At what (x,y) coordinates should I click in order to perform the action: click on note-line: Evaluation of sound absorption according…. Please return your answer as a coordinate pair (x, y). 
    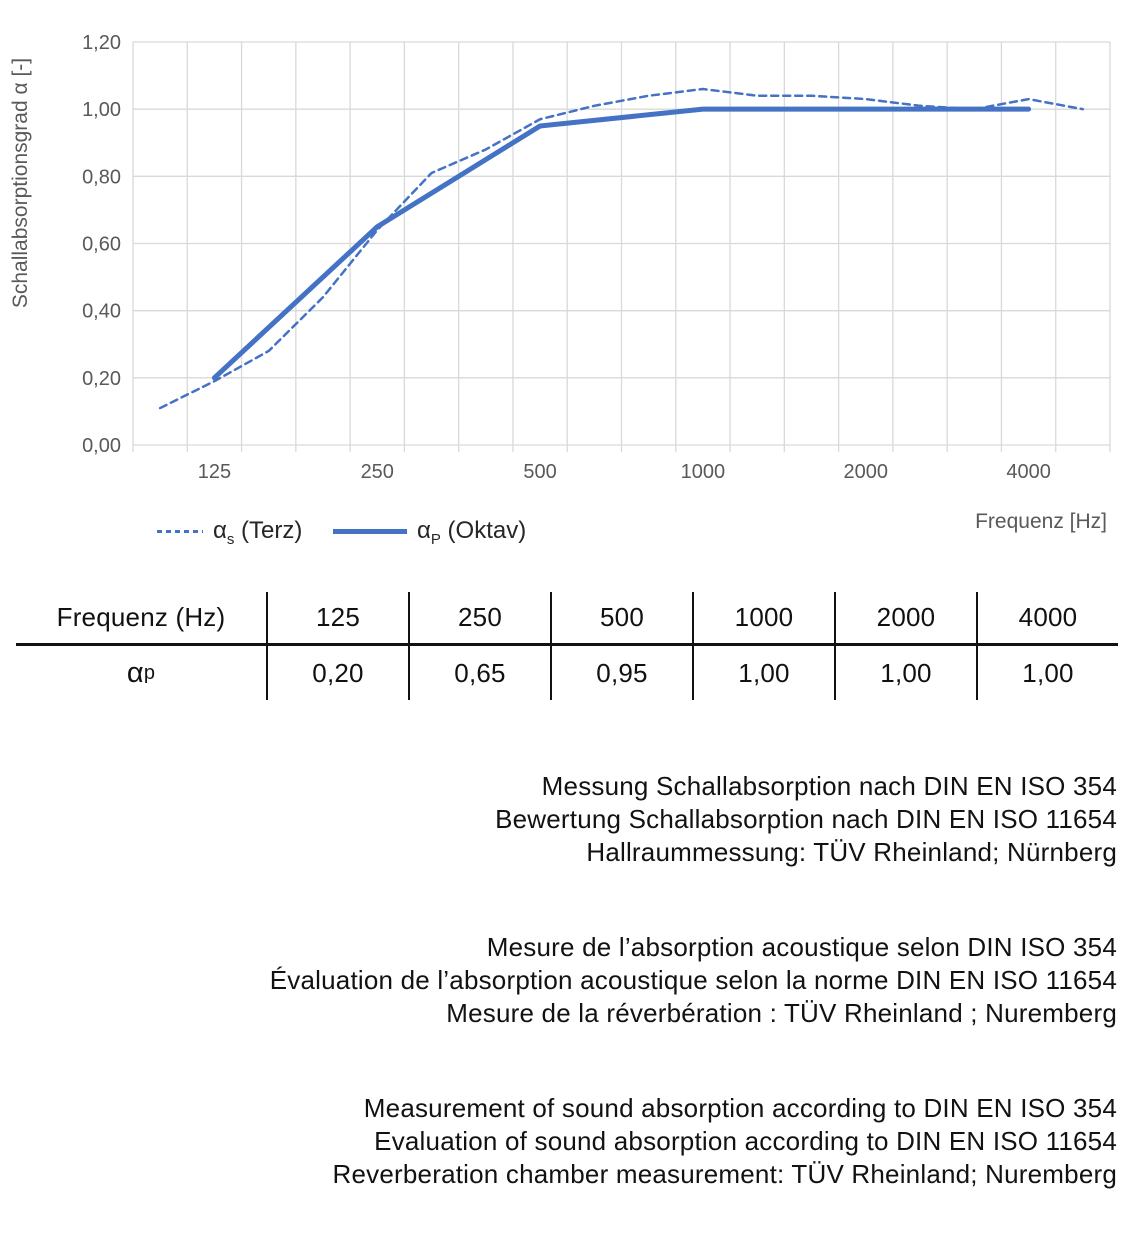
    Looking at the image, I should click on (745, 1141).